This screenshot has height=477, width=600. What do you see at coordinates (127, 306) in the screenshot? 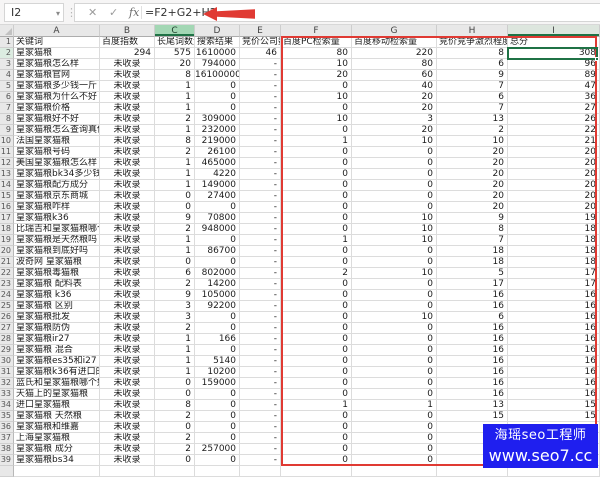
I see `cell-B25: 未收录` at bounding box center [127, 306].